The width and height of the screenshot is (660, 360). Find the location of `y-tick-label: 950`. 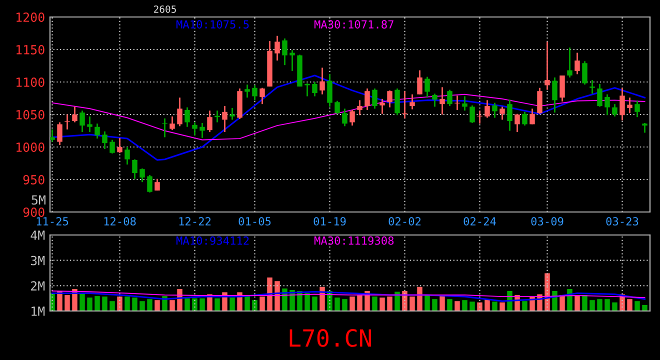

y-tick-label: 950 is located at coordinates (33, 179).